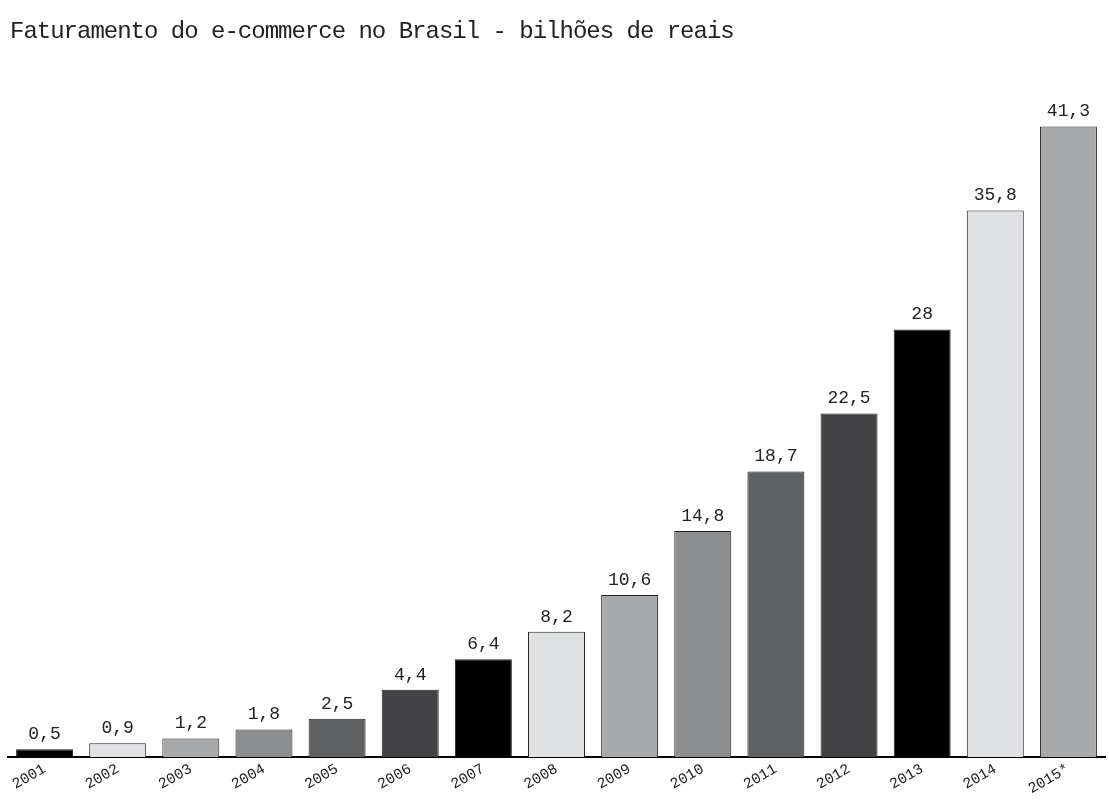 The height and width of the screenshot is (805, 1109). What do you see at coordinates (995, 195) in the screenshot?
I see `data-label: 35,8` at bounding box center [995, 195].